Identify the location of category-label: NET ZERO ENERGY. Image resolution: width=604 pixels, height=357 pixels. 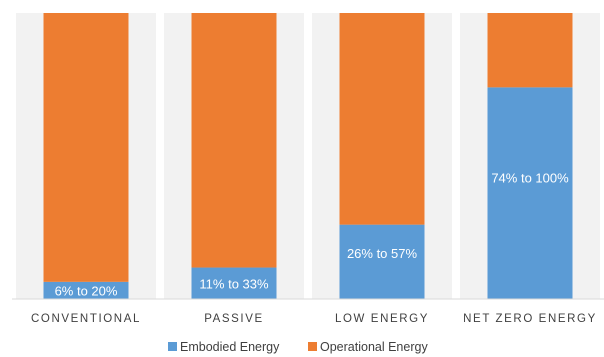
(530, 319).